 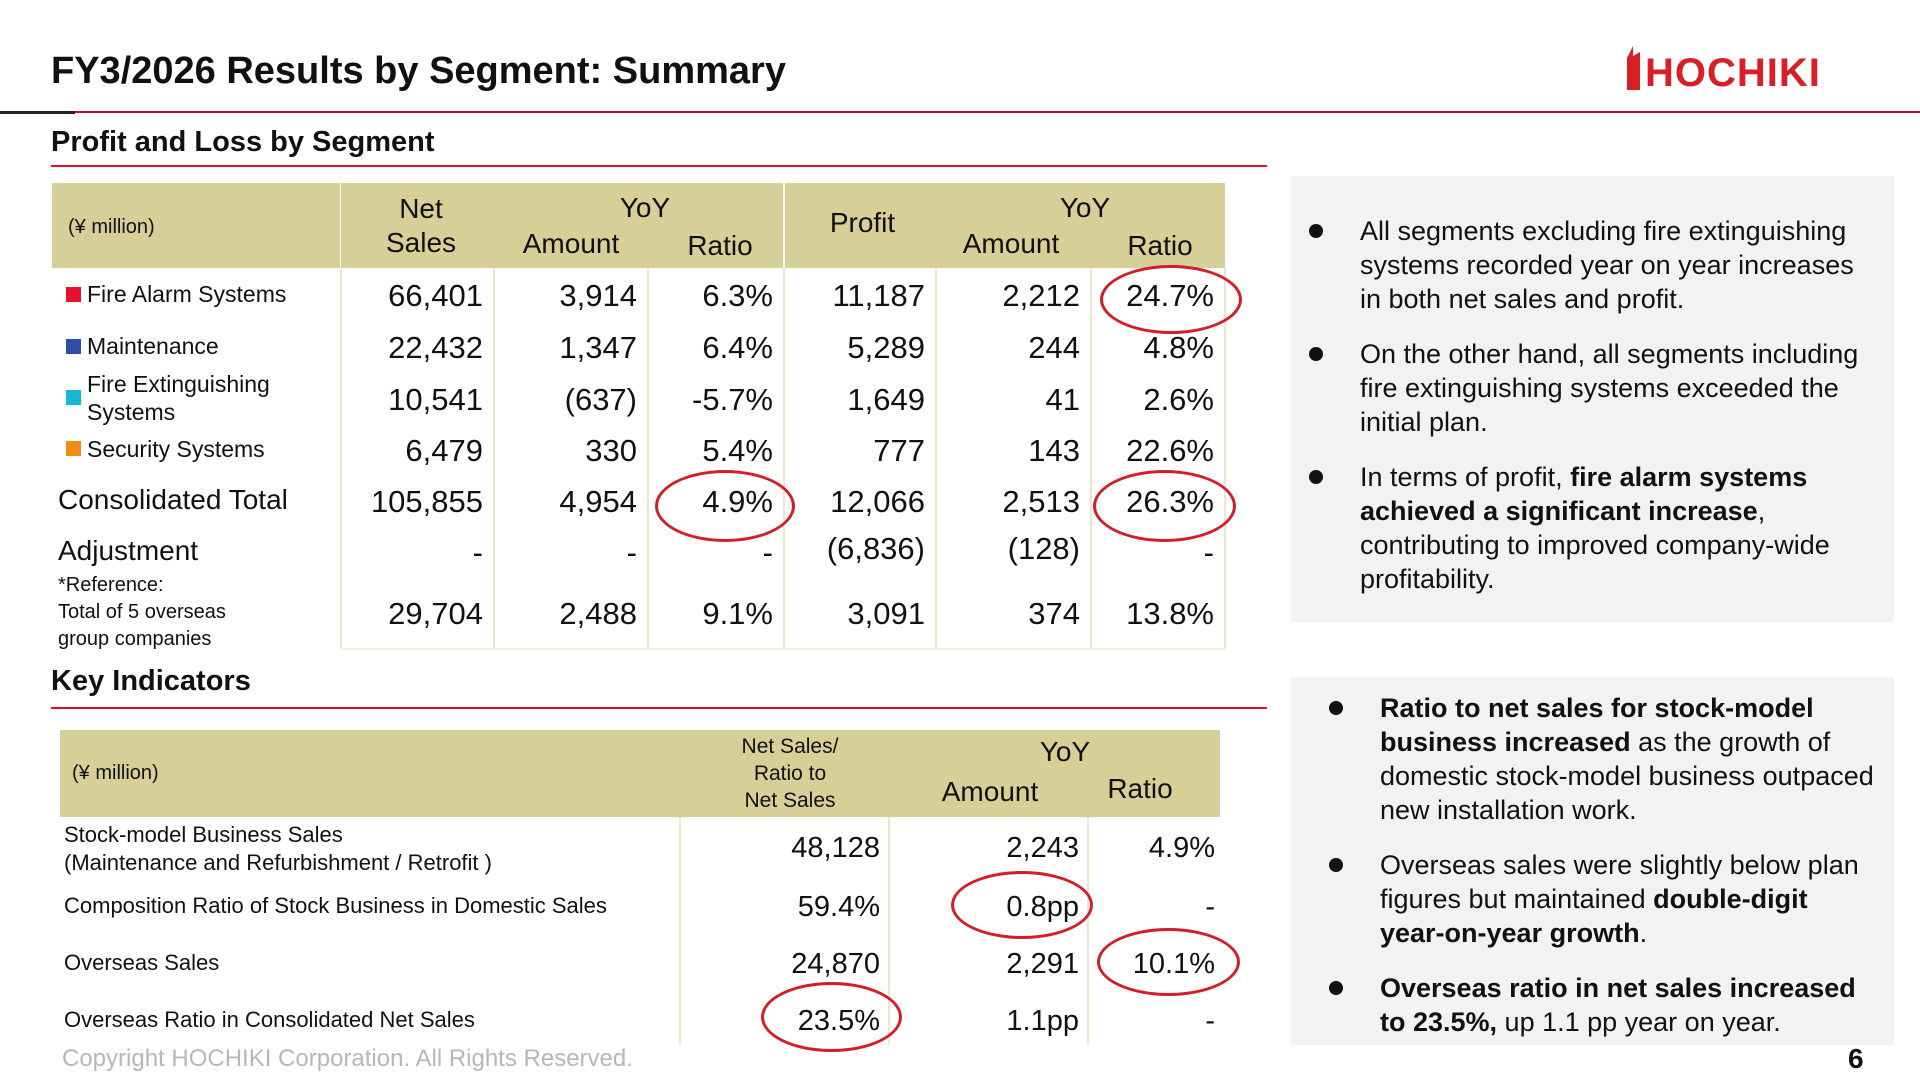 What do you see at coordinates (1042, 964) in the screenshot?
I see `ki-cell: 2,291` at bounding box center [1042, 964].